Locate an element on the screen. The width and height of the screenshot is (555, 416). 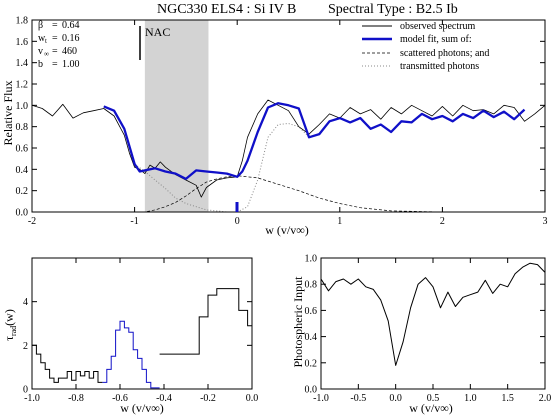
photo-xtick-label: 0.5 is located at coordinates (433, 398).